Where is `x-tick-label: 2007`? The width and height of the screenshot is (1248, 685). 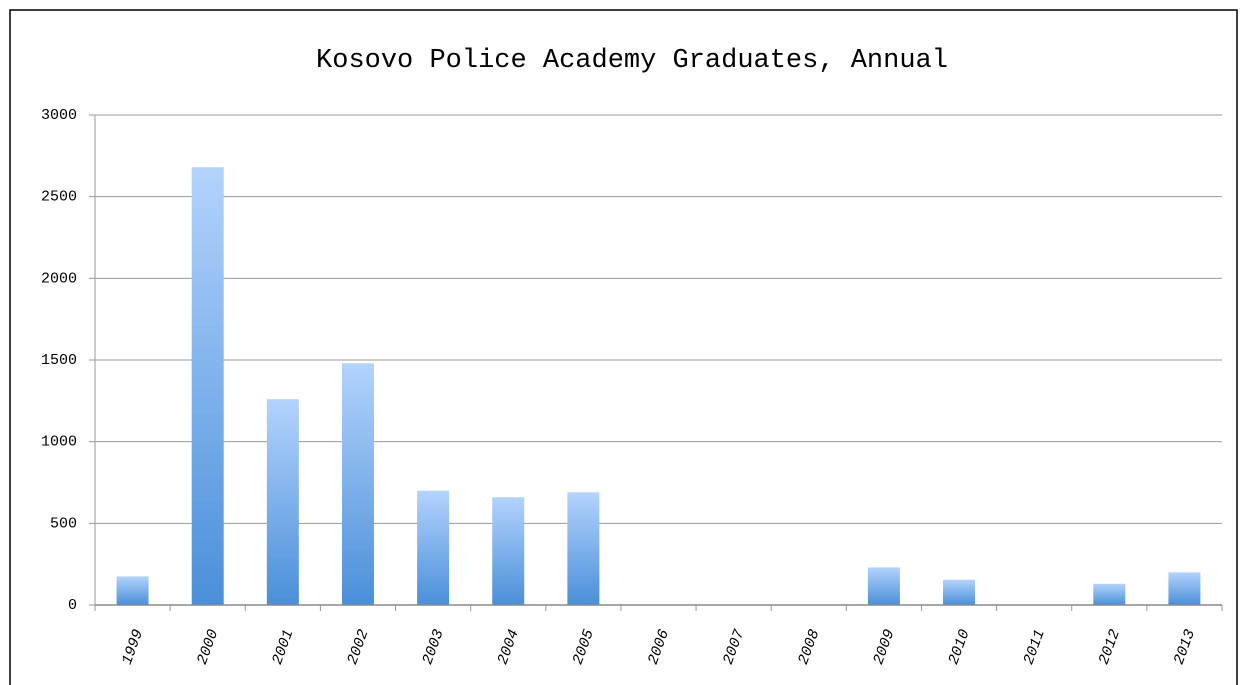 x-tick-label: 2007 is located at coordinates (734, 647).